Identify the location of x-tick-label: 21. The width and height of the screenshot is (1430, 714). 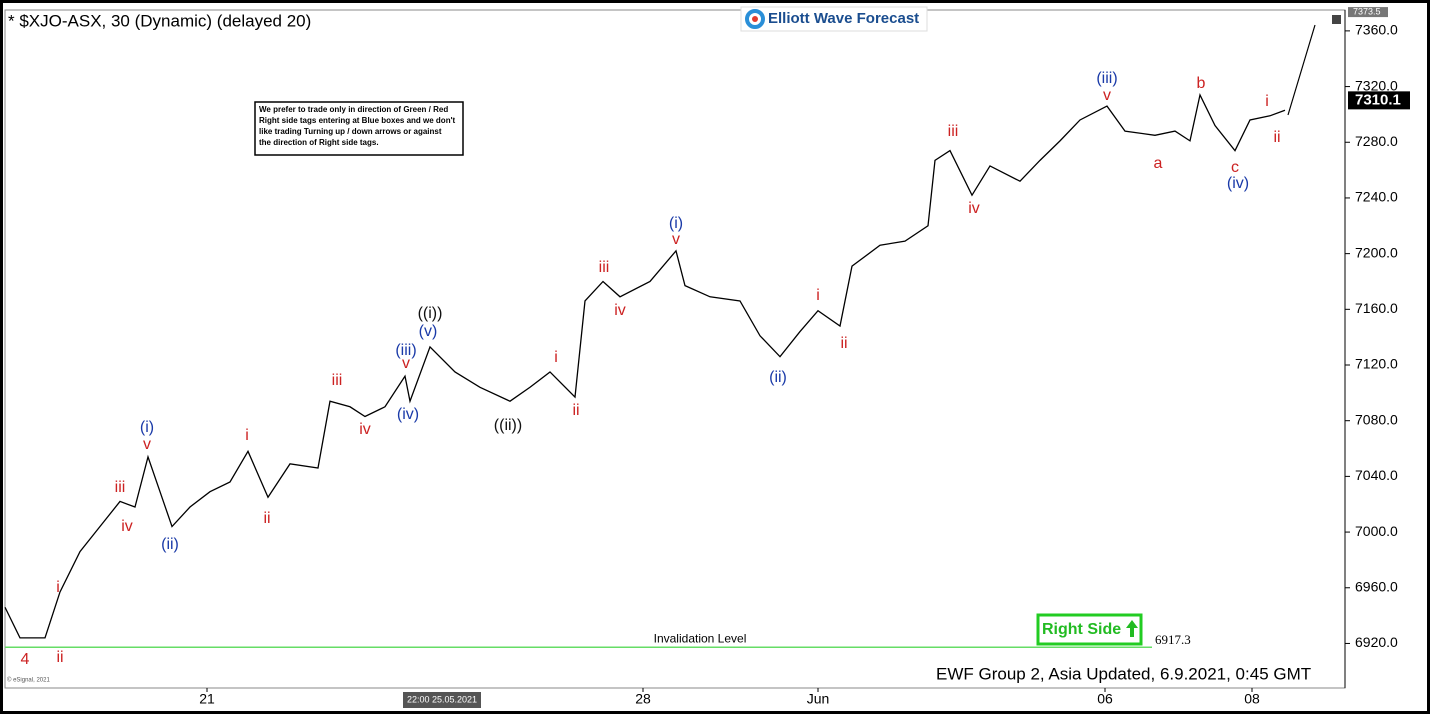
(207, 699).